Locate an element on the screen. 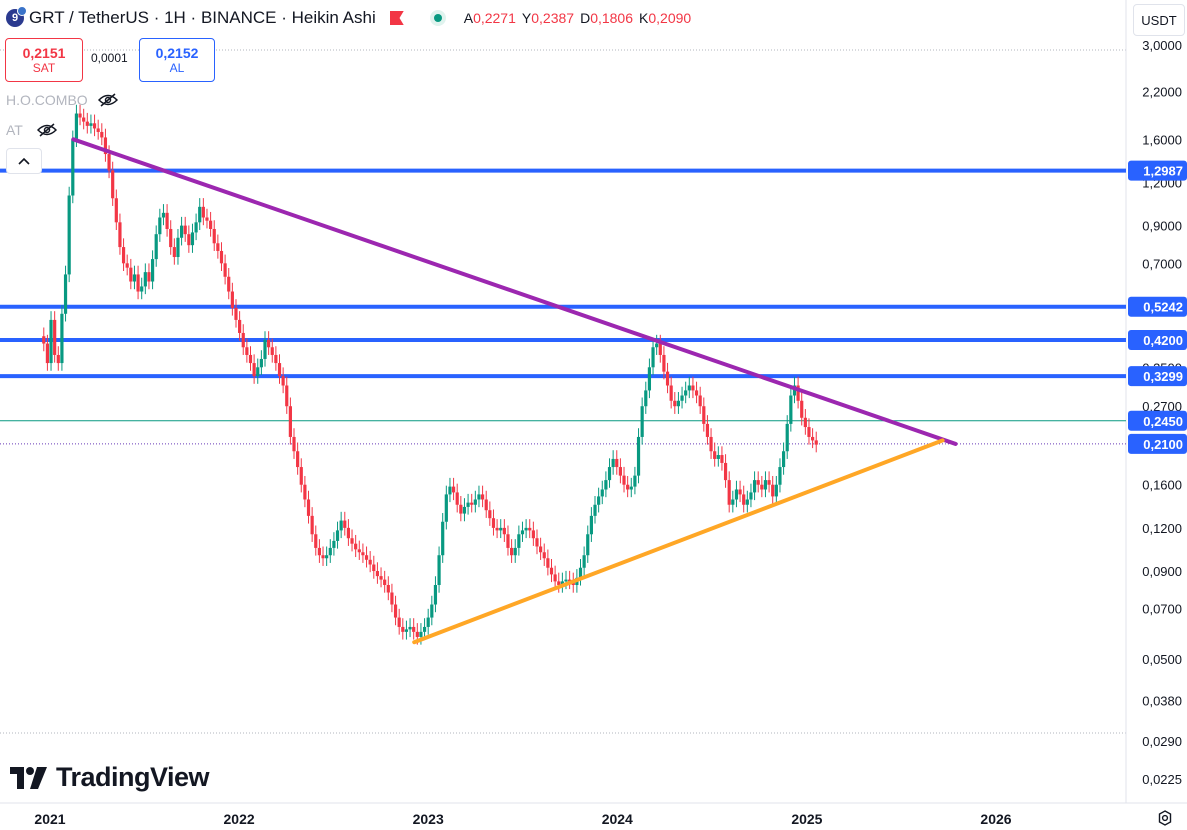  collapse-indicators-button is located at coordinates (24, 161).